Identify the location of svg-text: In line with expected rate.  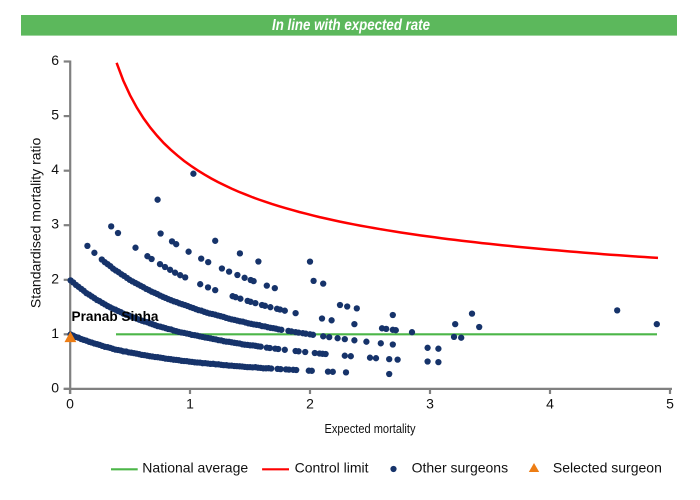
(351, 25).